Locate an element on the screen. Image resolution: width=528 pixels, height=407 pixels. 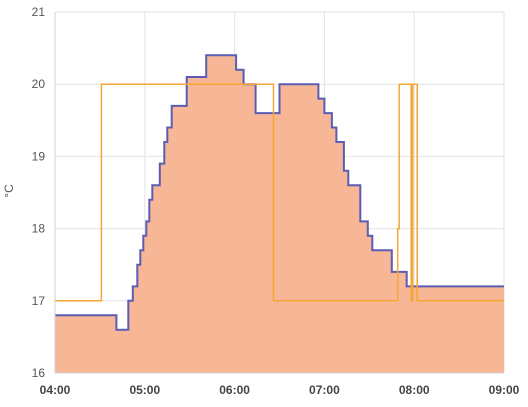
x-axis-ticks: 04:00 05:00 06:00 07:00 08:00 09:00 is located at coordinates (280, 390).